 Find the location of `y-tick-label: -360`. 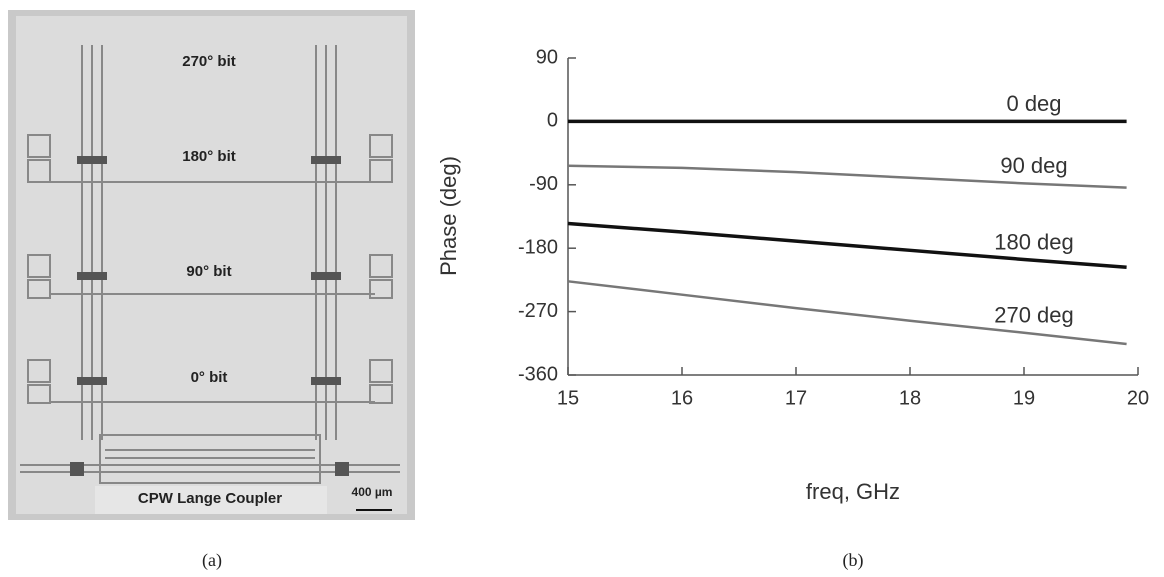

y-tick-label: -360 is located at coordinates (538, 374).